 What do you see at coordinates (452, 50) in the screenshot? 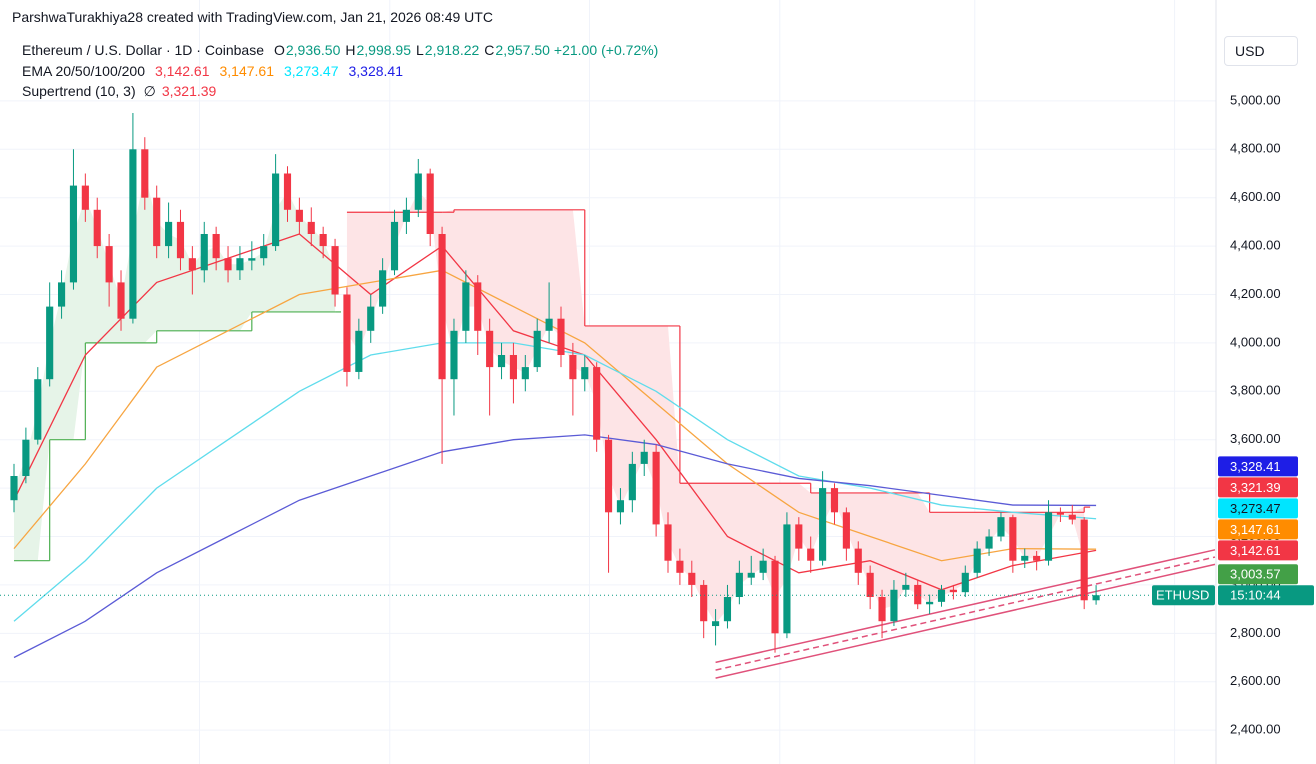
I see `ohlc-value: 2,918.22` at bounding box center [452, 50].